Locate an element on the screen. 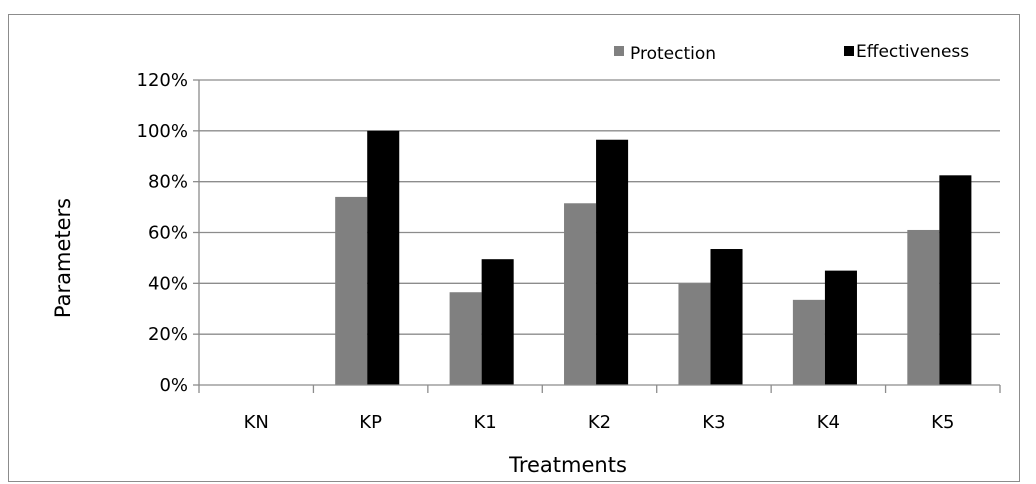  y-tick-label: 120% is located at coordinates (162, 80).